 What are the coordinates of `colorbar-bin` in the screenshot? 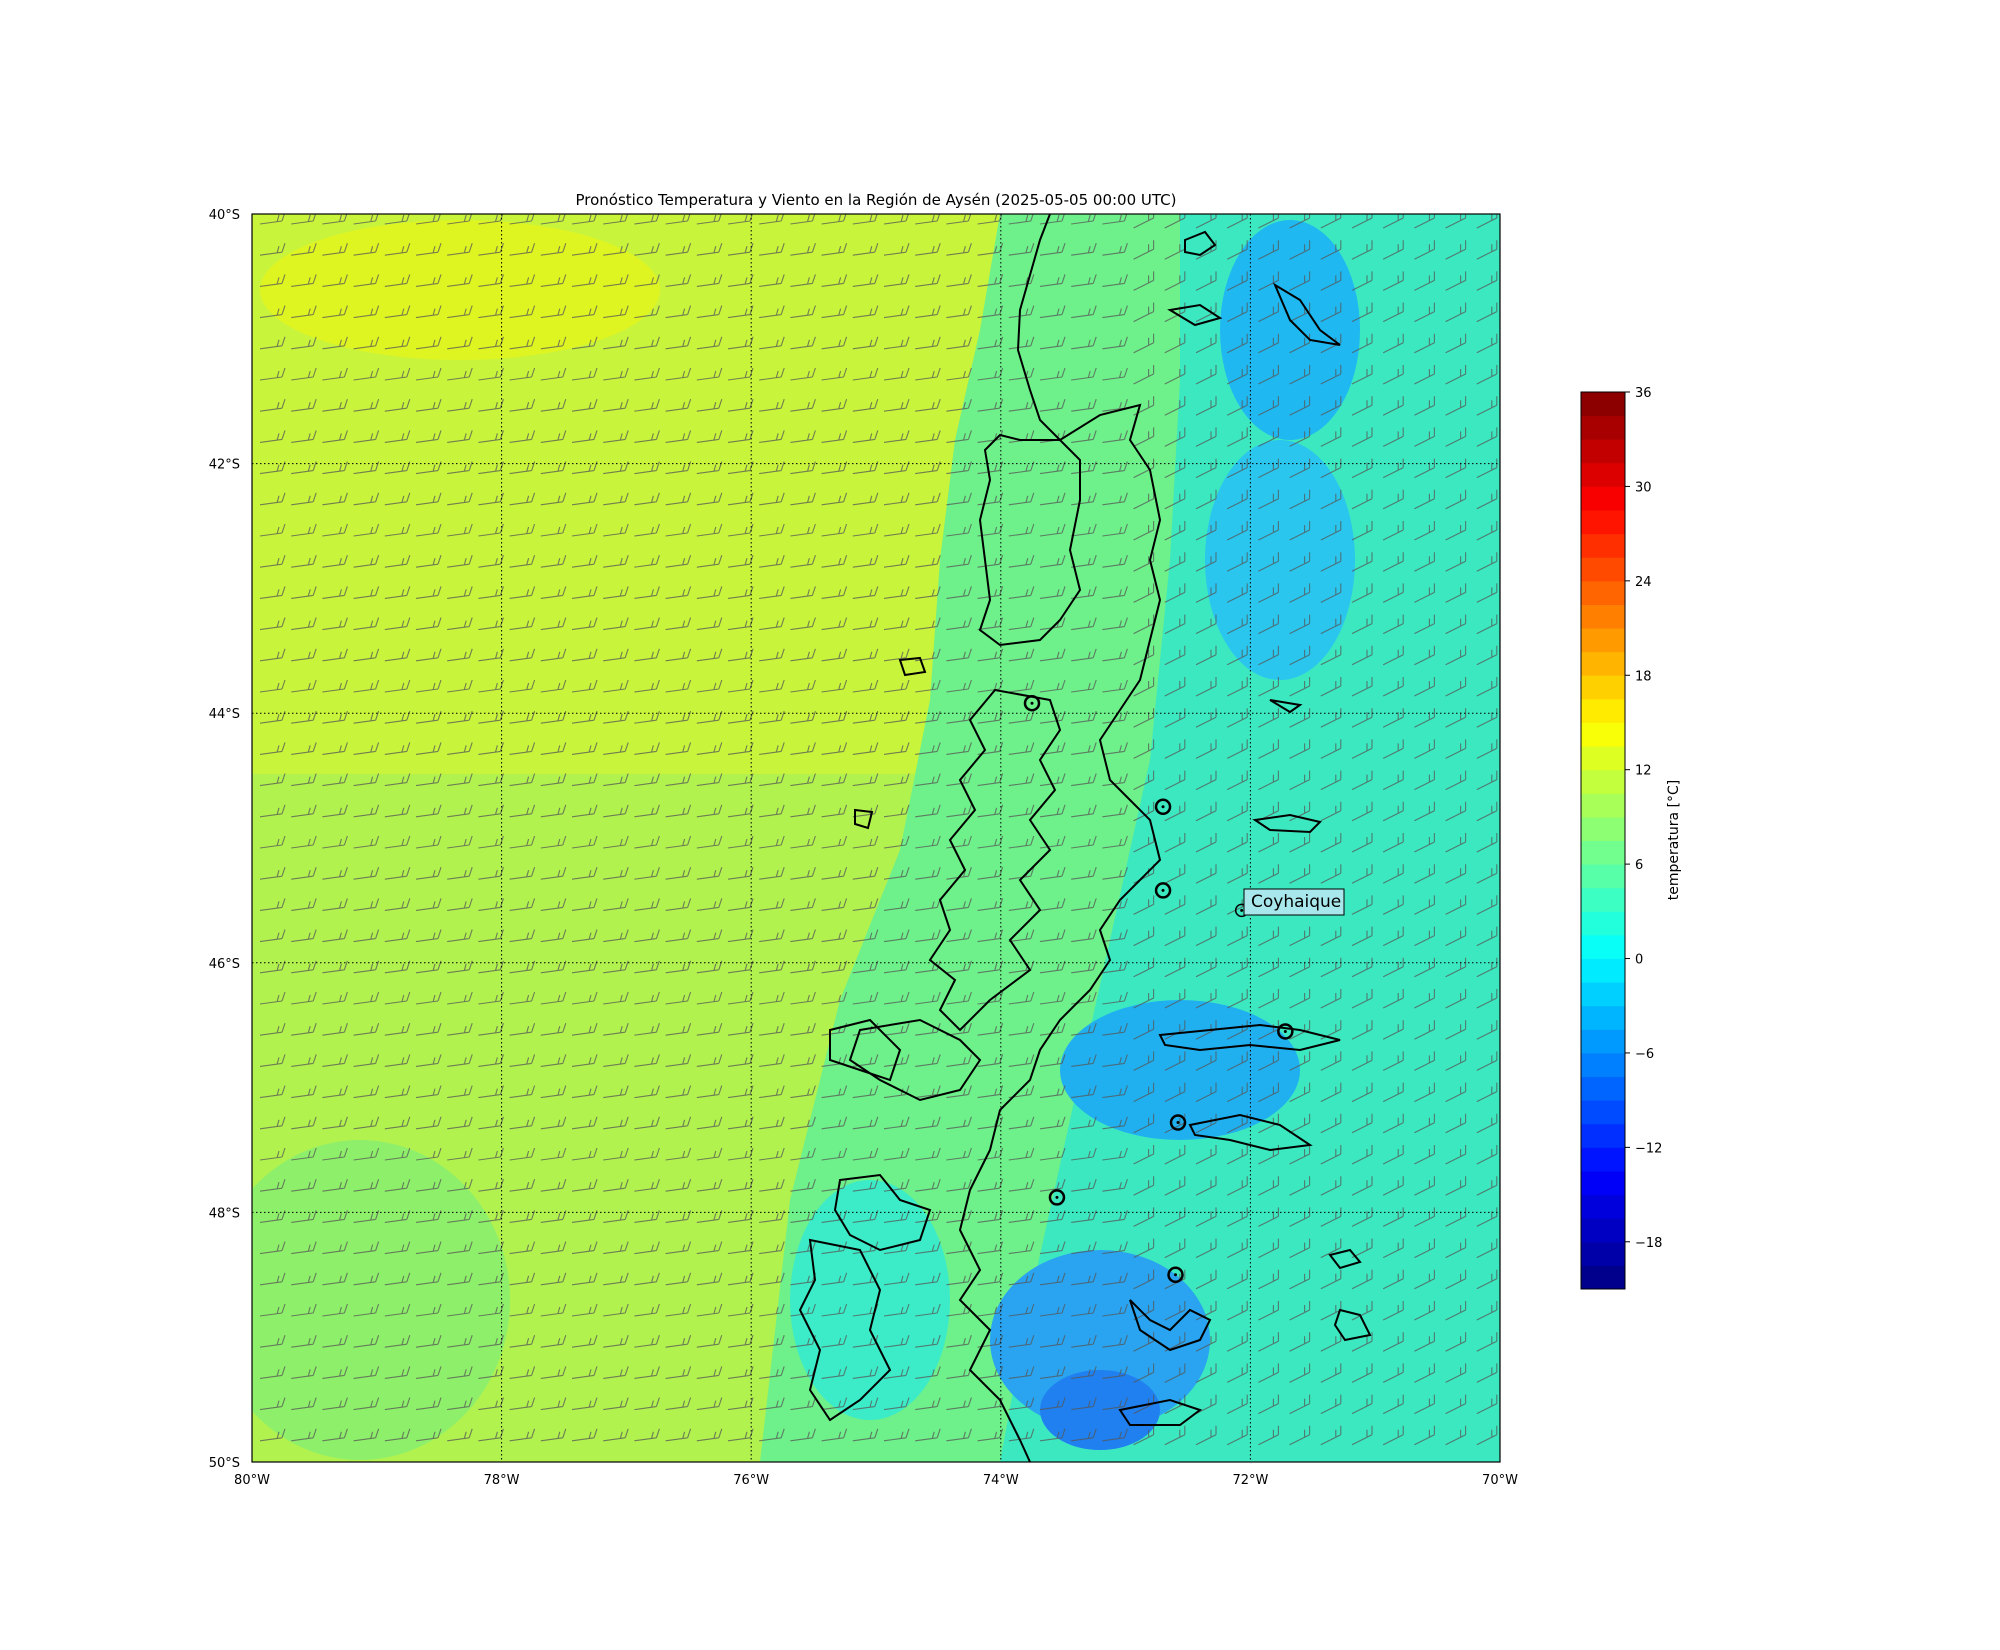 It's located at (1603, 1277).